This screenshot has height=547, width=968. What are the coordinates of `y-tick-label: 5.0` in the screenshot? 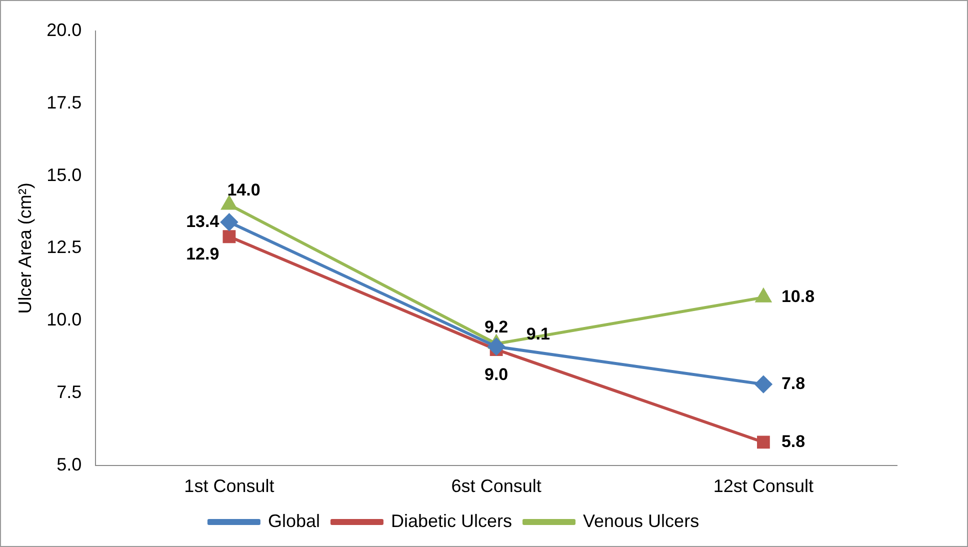 It's located at (69, 464).